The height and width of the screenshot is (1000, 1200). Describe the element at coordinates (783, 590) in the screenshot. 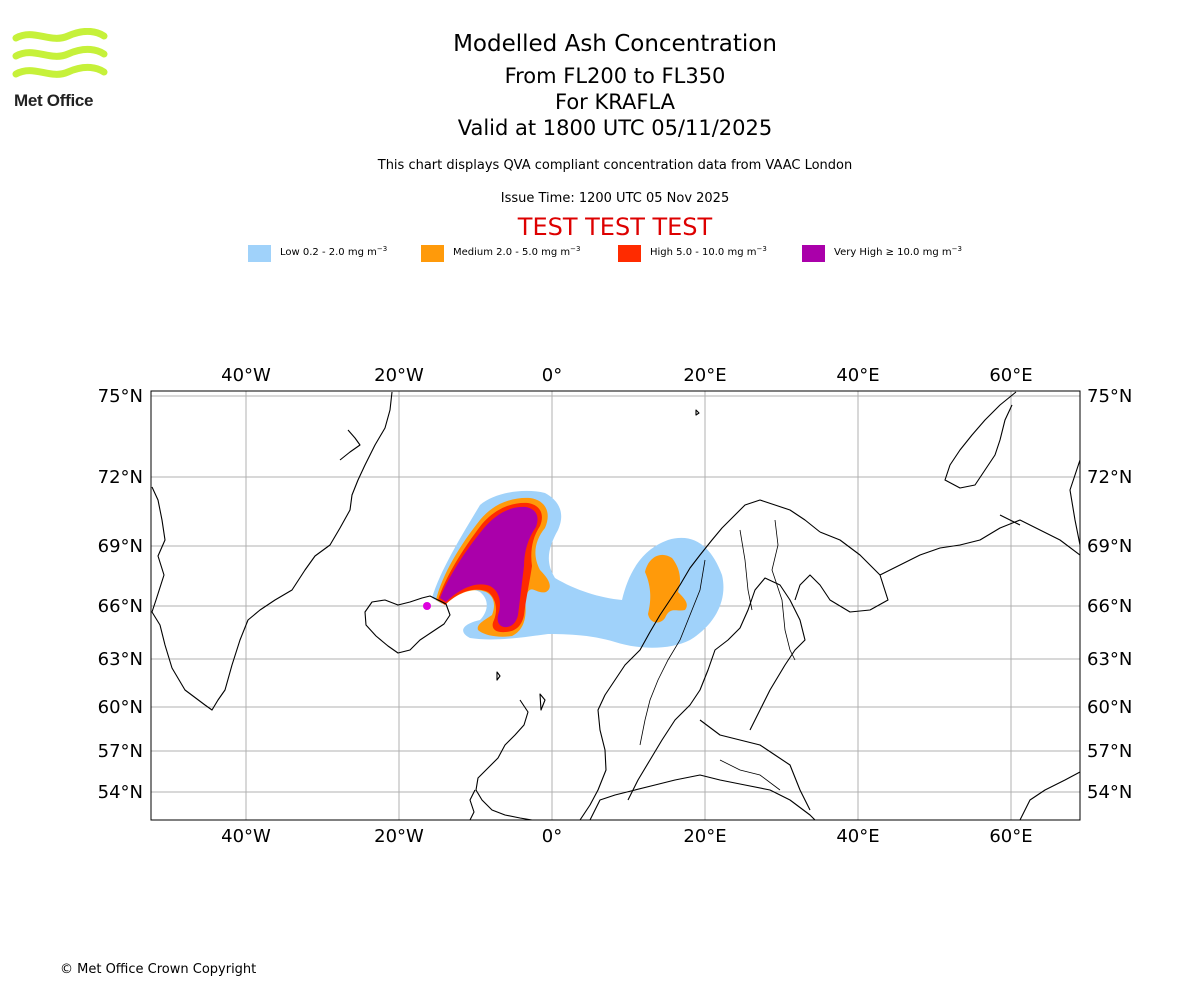

I see `border-finland-russia` at that location.